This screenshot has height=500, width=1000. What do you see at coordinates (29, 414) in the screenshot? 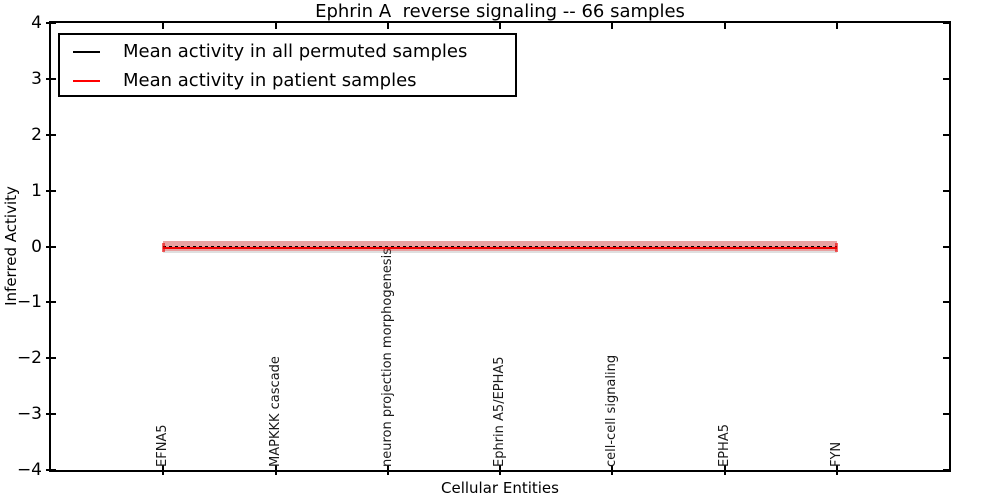
I see `y-tick-label: −3` at bounding box center [29, 414].